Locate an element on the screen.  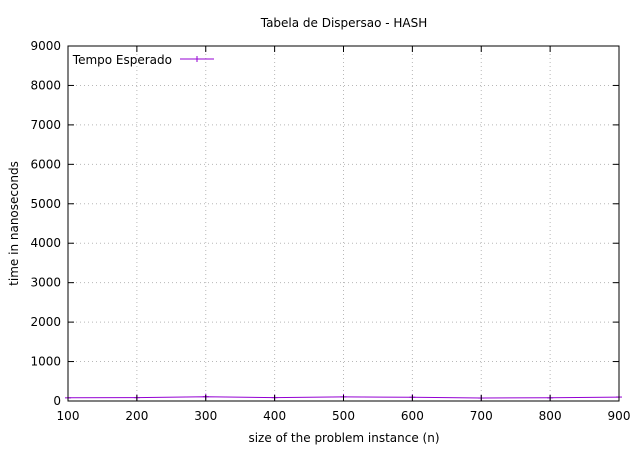
y-tick-label: 3000 is located at coordinates (45, 283).